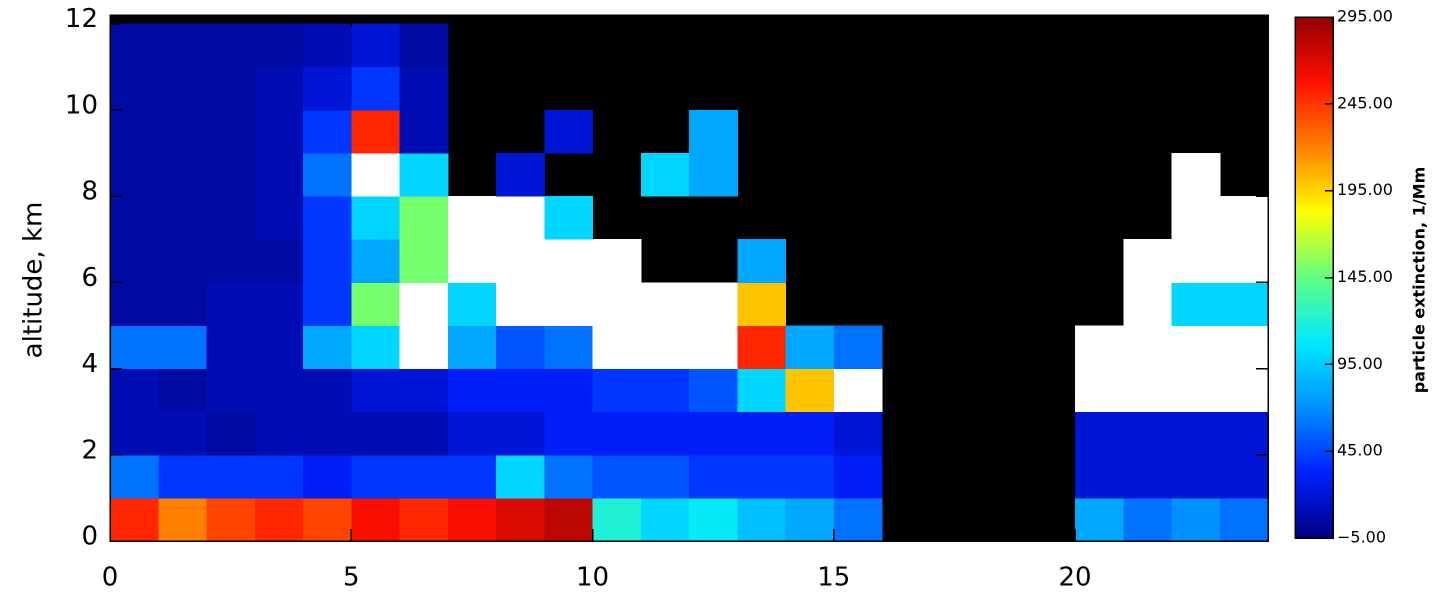  Describe the element at coordinates (1365, 189) in the screenshot. I see `colorbar-tick-label: 195.00` at that location.